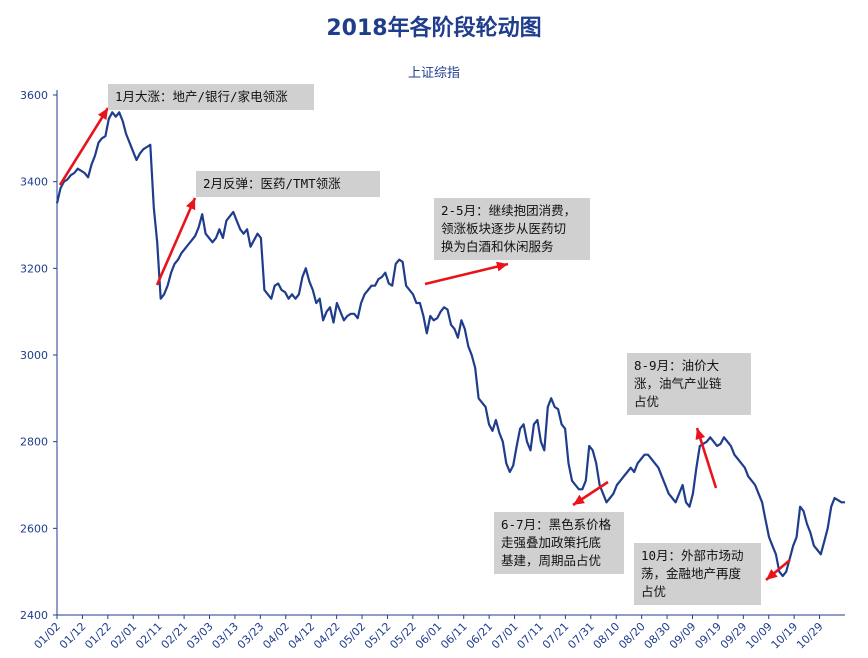 Image resolution: width=868 pixels, height=658 pixels. Describe the element at coordinates (225, 636) in the screenshot. I see `x-tick-label: 03/13` at that location.